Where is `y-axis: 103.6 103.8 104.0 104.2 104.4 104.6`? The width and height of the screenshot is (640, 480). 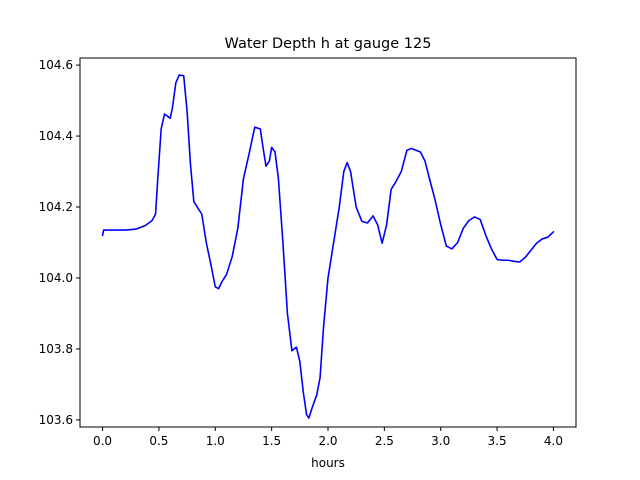 y-axis: 103.6 103.8 104.0 104.2 104.4 104.6 is located at coordinates (59, 242).